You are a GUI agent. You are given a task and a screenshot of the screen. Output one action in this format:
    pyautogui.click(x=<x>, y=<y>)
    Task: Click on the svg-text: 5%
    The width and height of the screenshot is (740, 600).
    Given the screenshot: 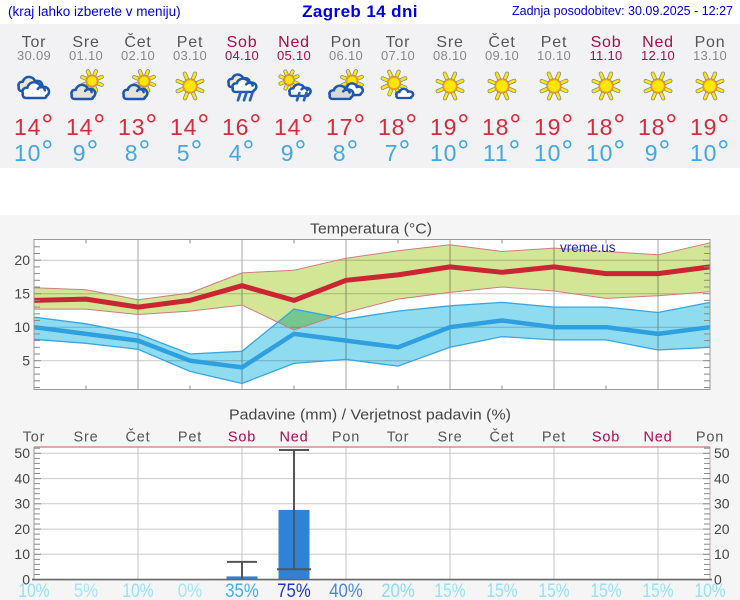 What is the action you would take?
    pyautogui.click(x=86, y=590)
    